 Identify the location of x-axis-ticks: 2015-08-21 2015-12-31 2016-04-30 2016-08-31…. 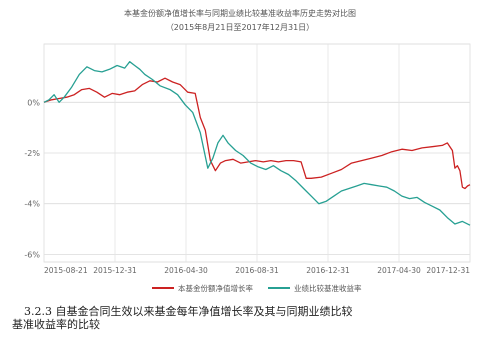
(257, 270).